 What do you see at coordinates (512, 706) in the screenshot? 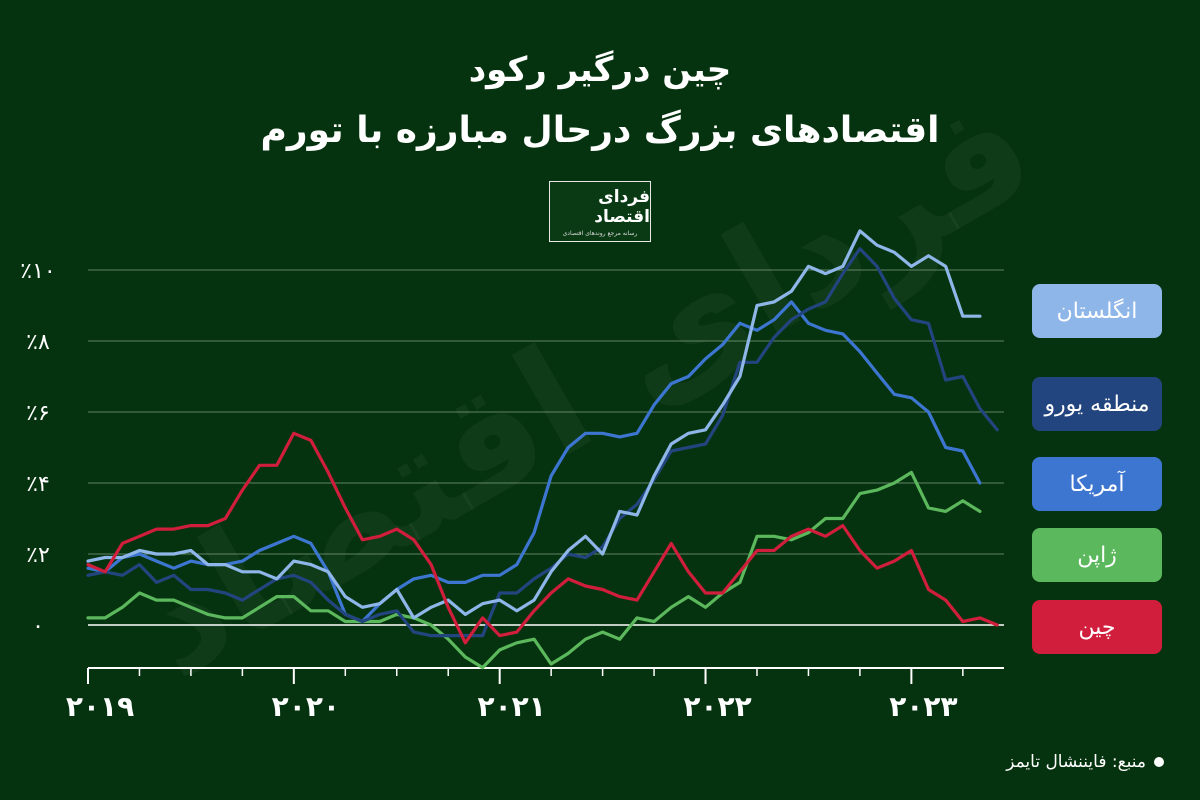
I see `x-tick-label-2: ۲۰۲۱` at bounding box center [512, 706].